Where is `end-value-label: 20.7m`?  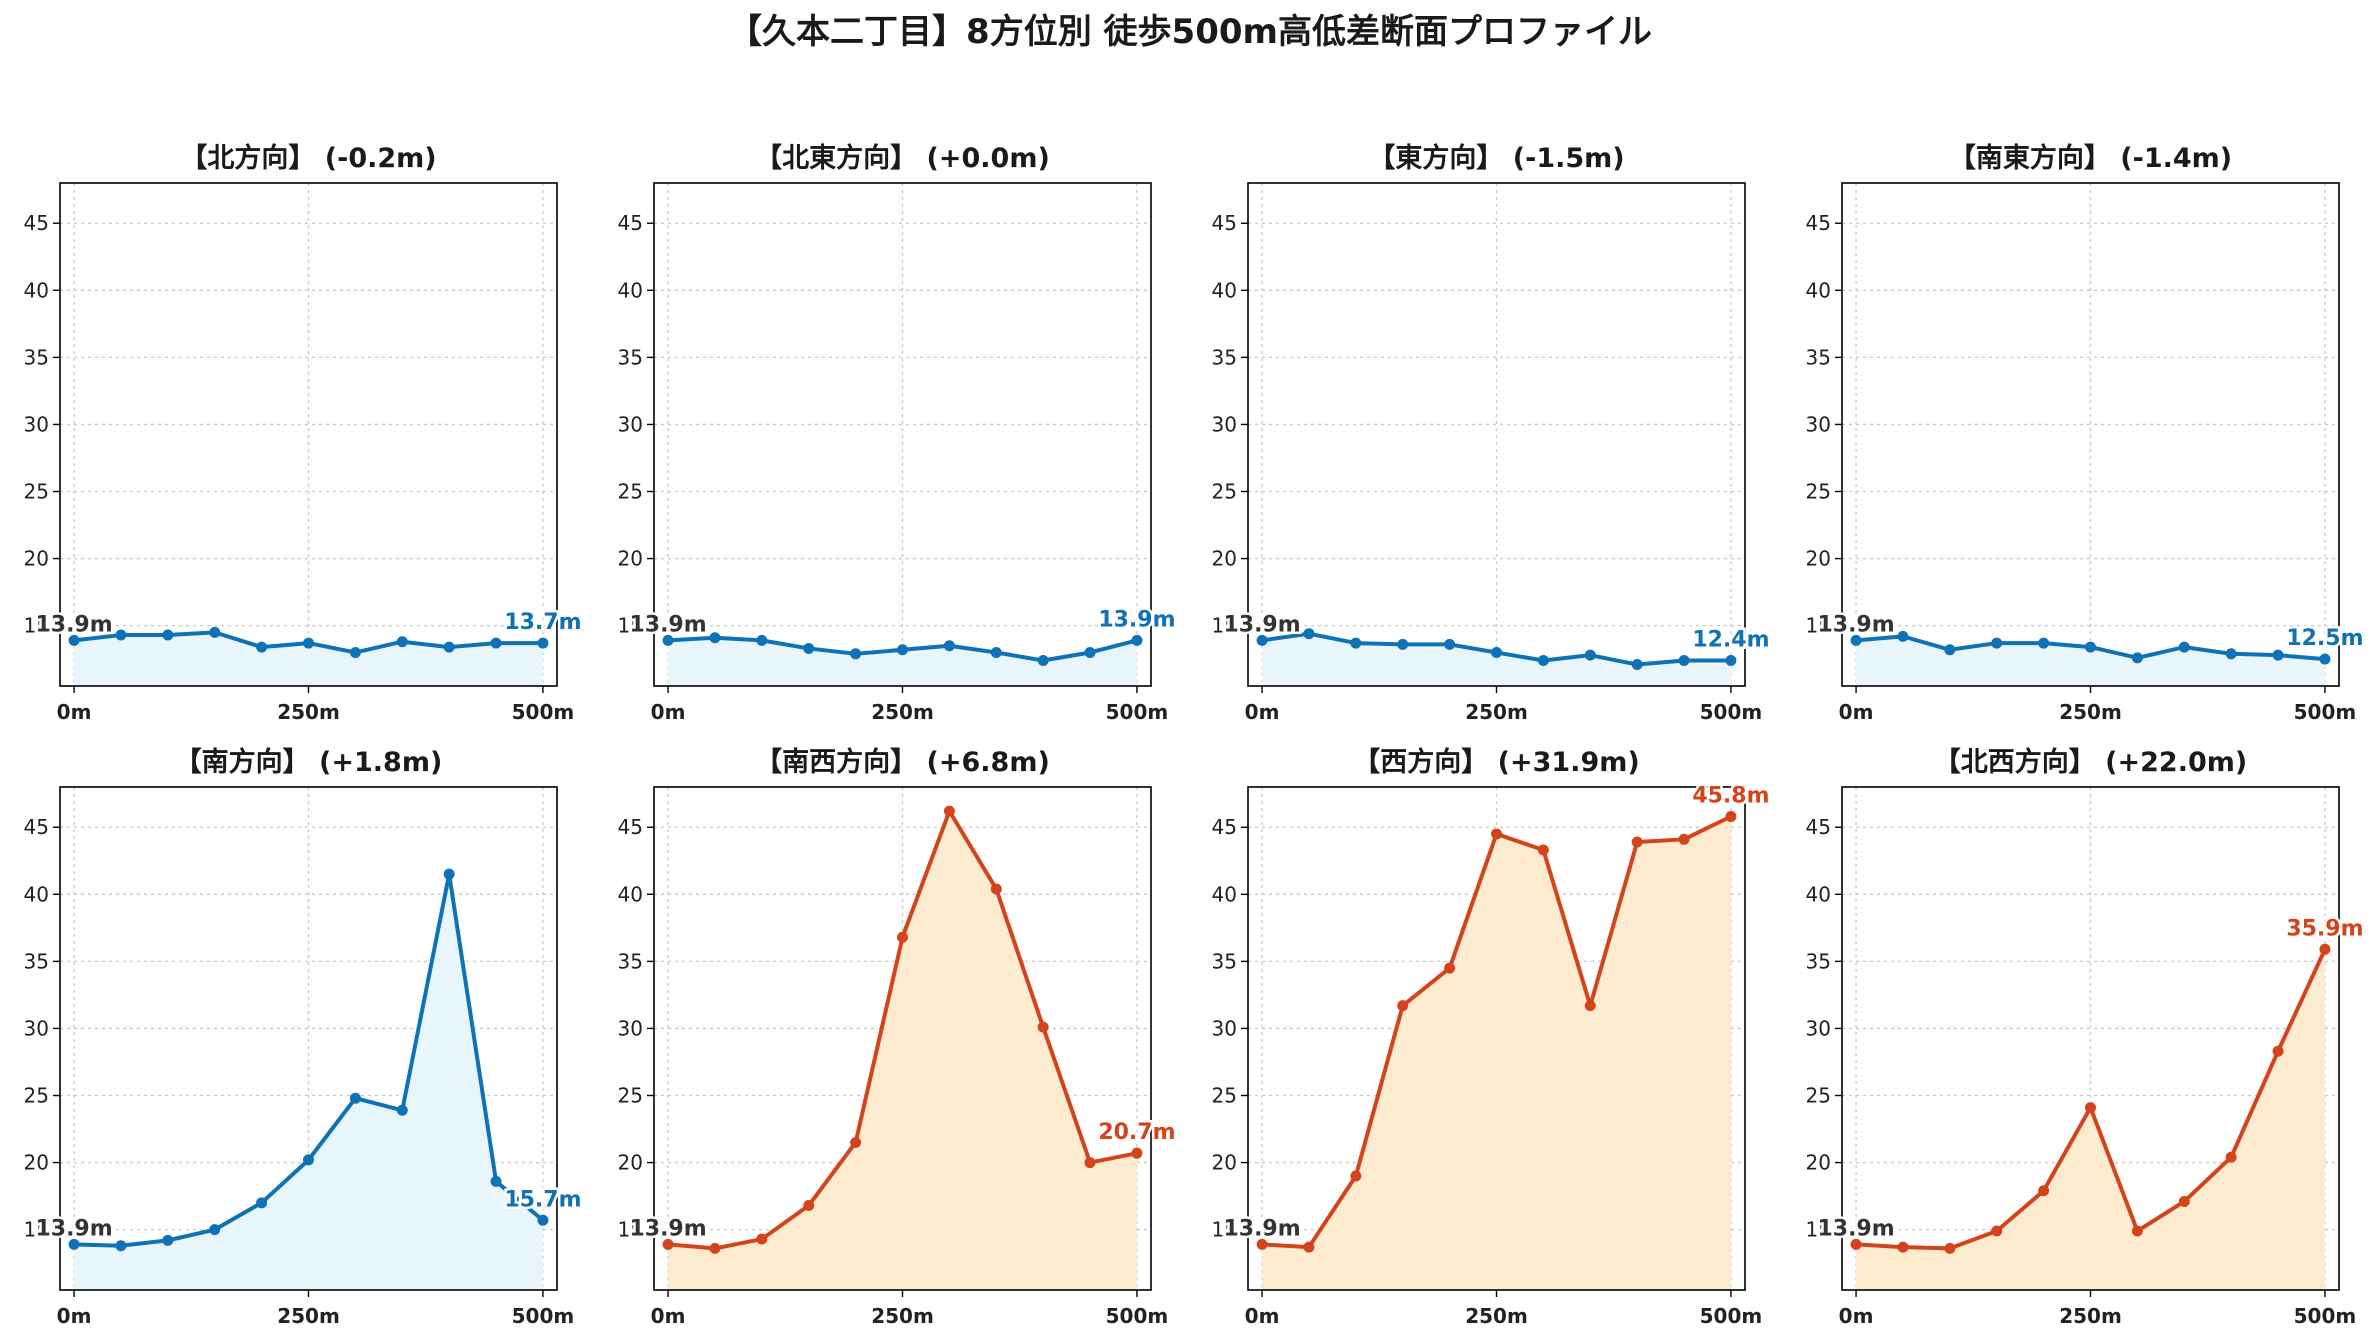
end-value-label: 20.7m is located at coordinates (1136, 1132).